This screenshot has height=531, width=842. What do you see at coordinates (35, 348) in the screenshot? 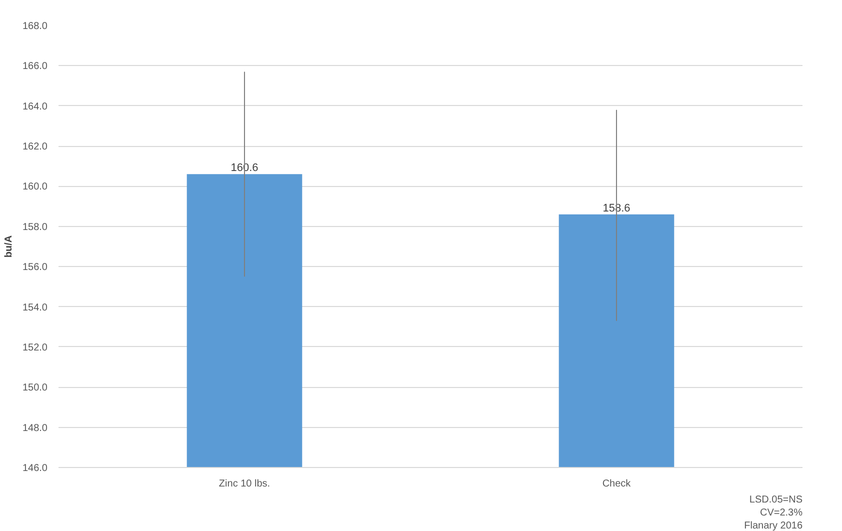
I see `y-tick-label: 152.0` at bounding box center [35, 348].